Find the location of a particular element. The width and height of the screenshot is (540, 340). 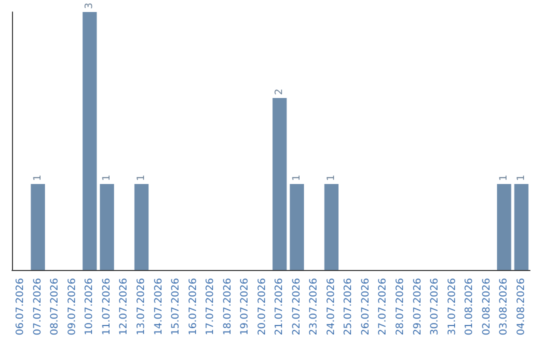

x-tick-label: 28.07.2026 is located at coordinates (400, 307).